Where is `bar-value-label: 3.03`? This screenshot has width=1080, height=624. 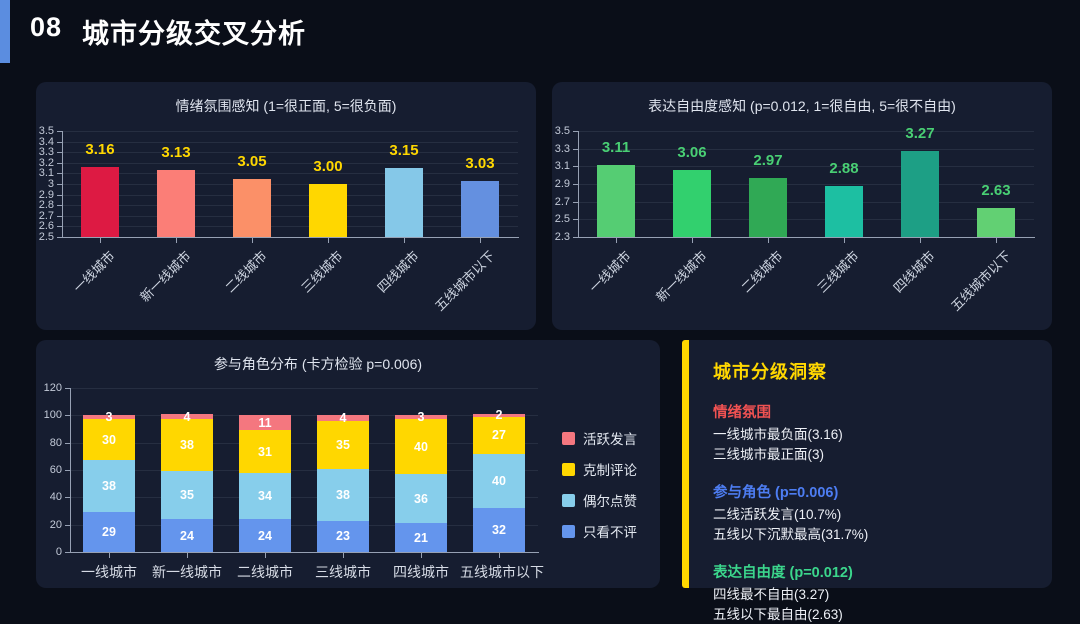
bar-value-label: 3.03 is located at coordinates (480, 163).